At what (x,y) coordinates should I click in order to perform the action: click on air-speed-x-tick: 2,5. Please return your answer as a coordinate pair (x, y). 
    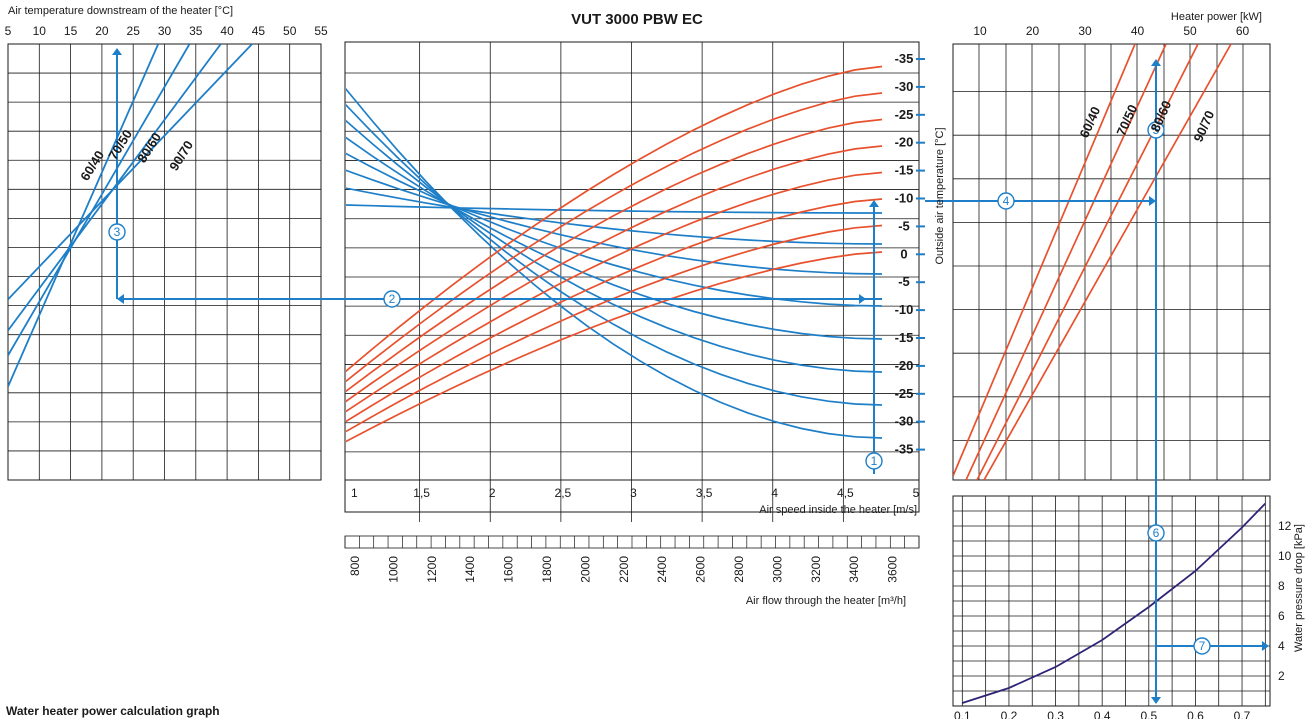
    Looking at the image, I should click on (563, 493).